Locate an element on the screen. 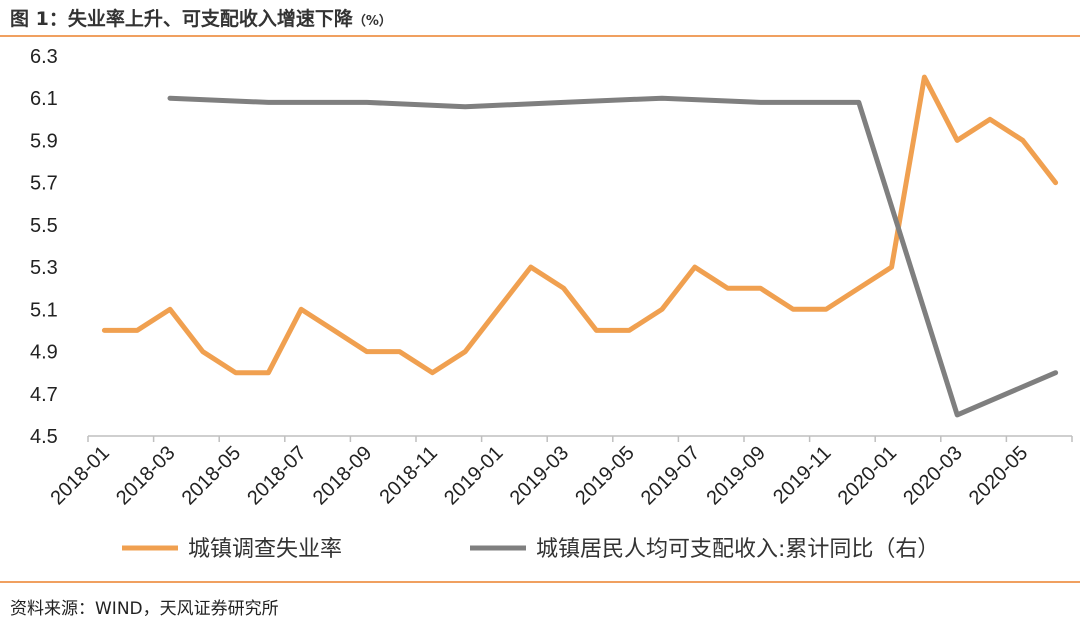  x-tick-label: 2019-01 is located at coordinates (473, 475).